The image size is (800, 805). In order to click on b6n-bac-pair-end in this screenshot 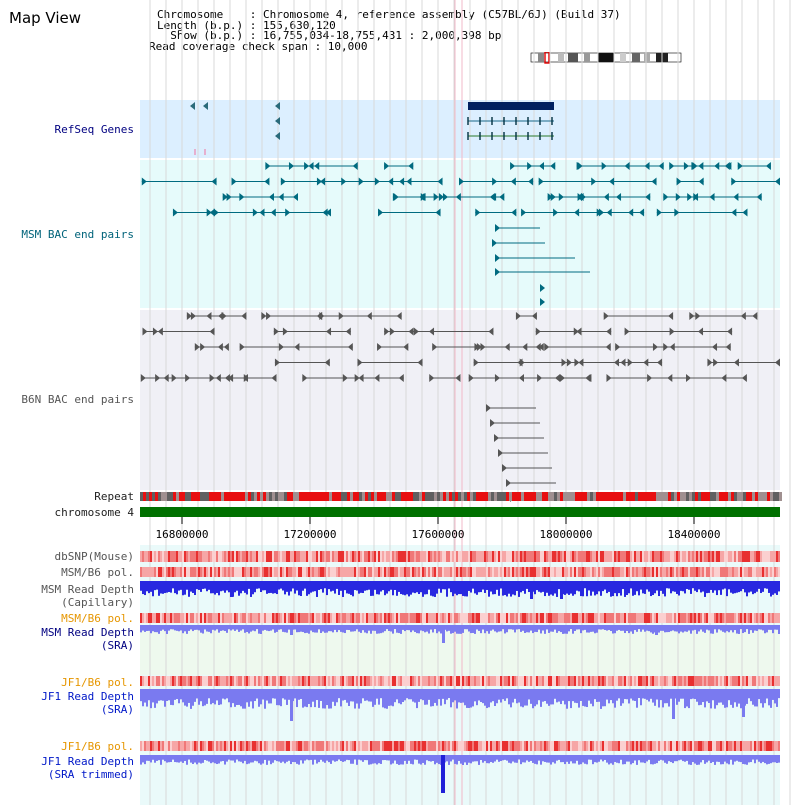, I will do `click(221, 316)`.